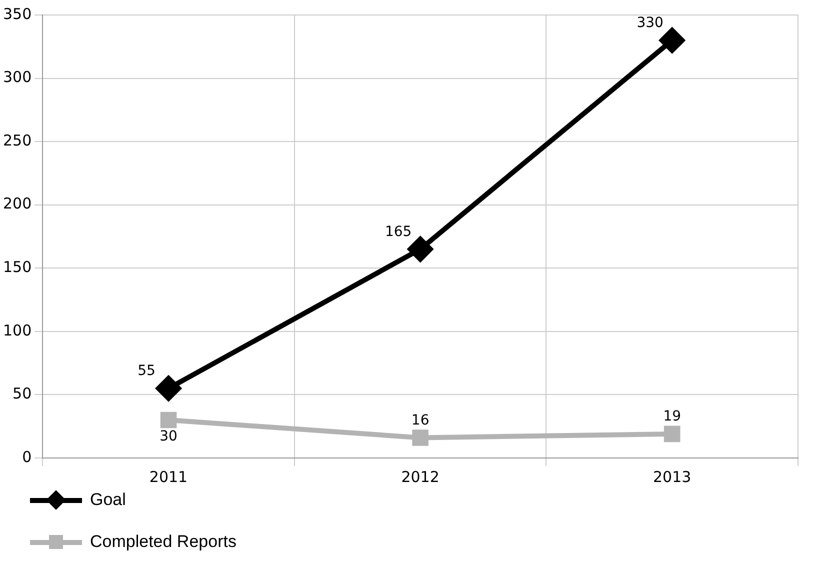 The height and width of the screenshot is (579, 813). What do you see at coordinates (672, 416) in the screenshot?
I see `data-label: 19` at bounding box center [672, 416].